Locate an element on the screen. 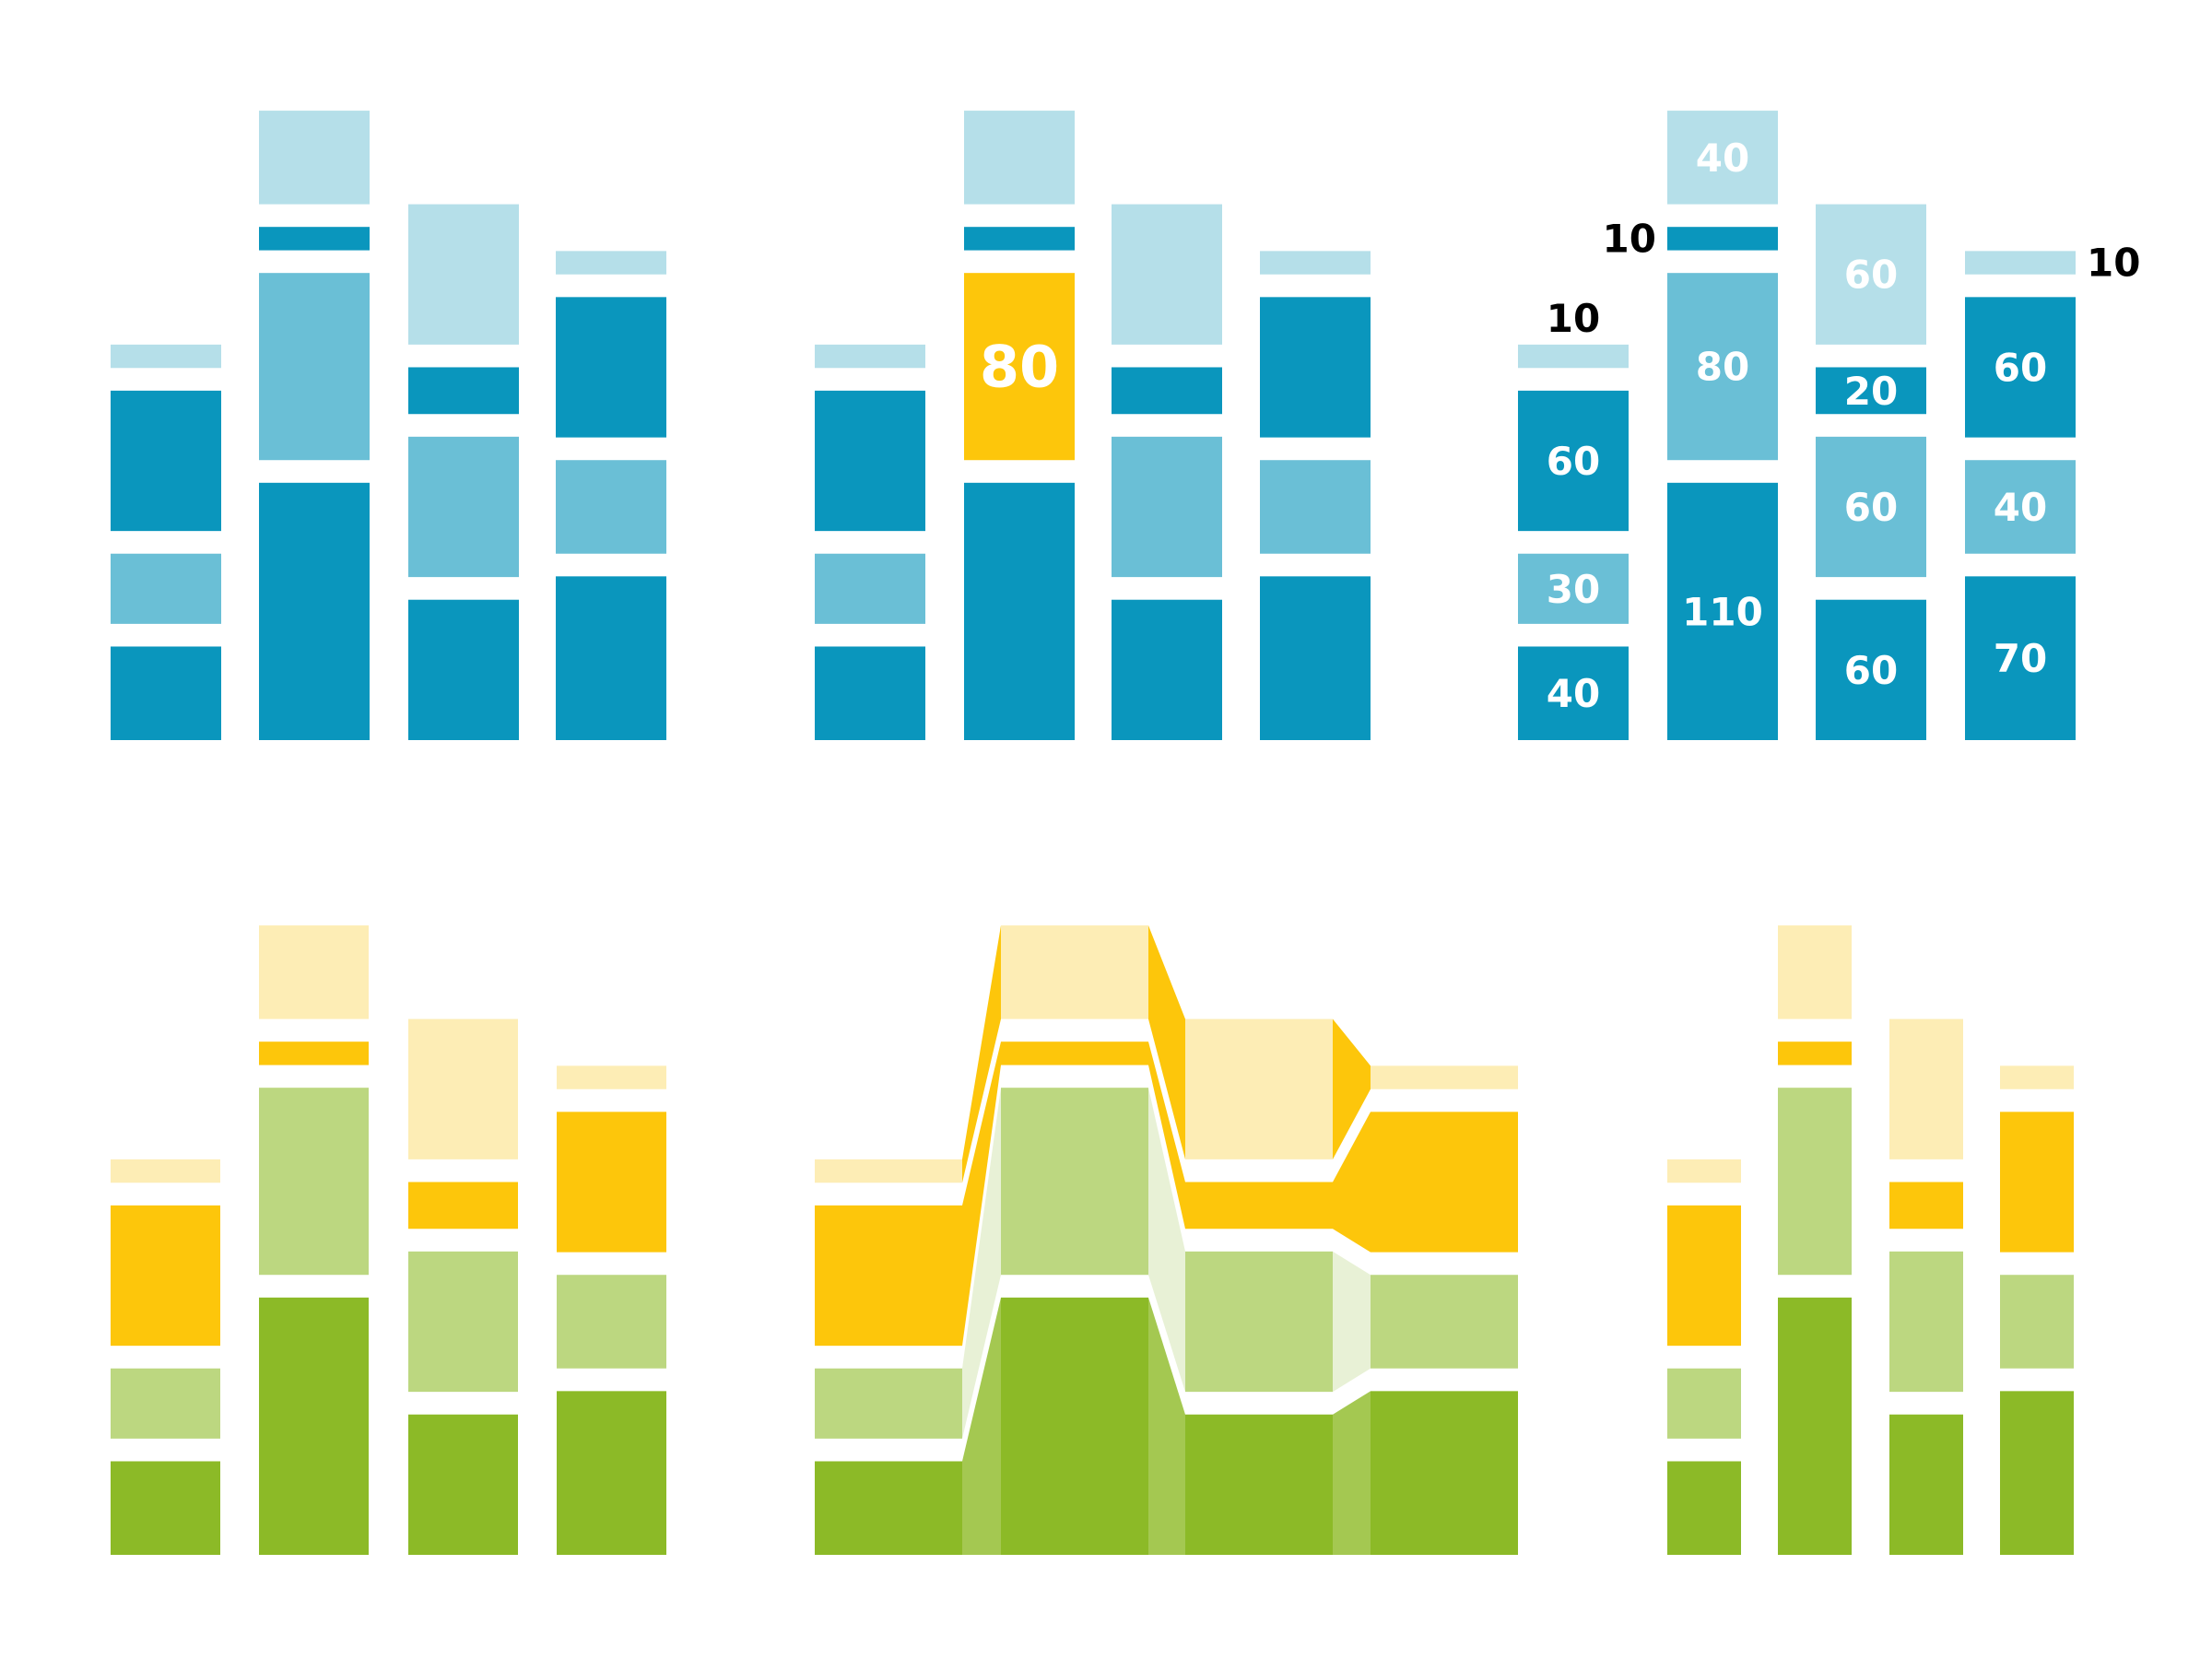  chart-panel-2: 80 is located at coordinates (1093, 425).